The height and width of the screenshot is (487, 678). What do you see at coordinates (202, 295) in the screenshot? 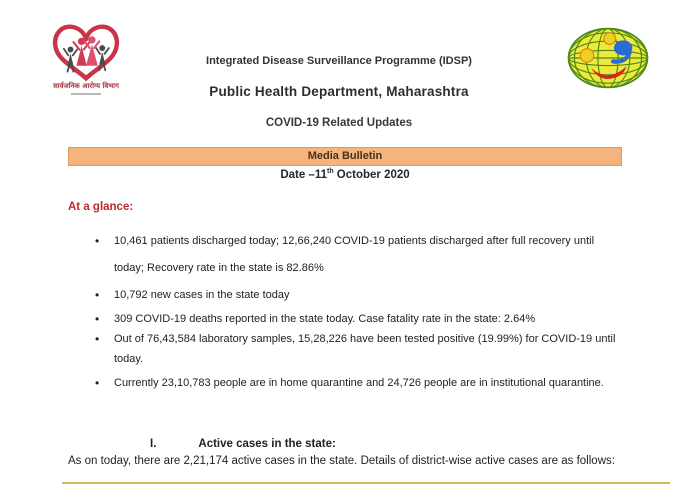
I see `bullet-text-new-cases: 10,792 new cases in the state today` at bounding box center [202, 295].